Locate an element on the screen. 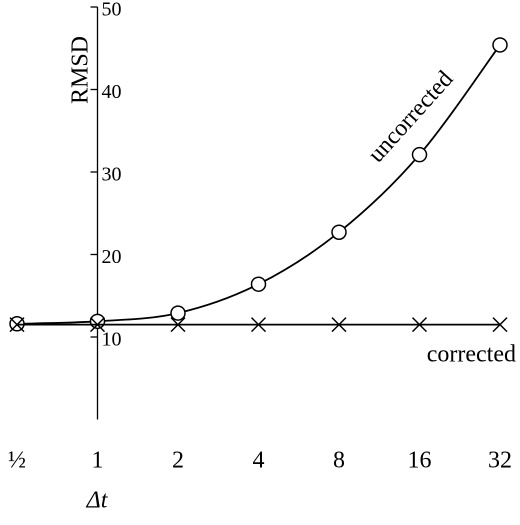 The image size is (520, 525). x-tick-label: 32 is located at coordinates (500, 461).